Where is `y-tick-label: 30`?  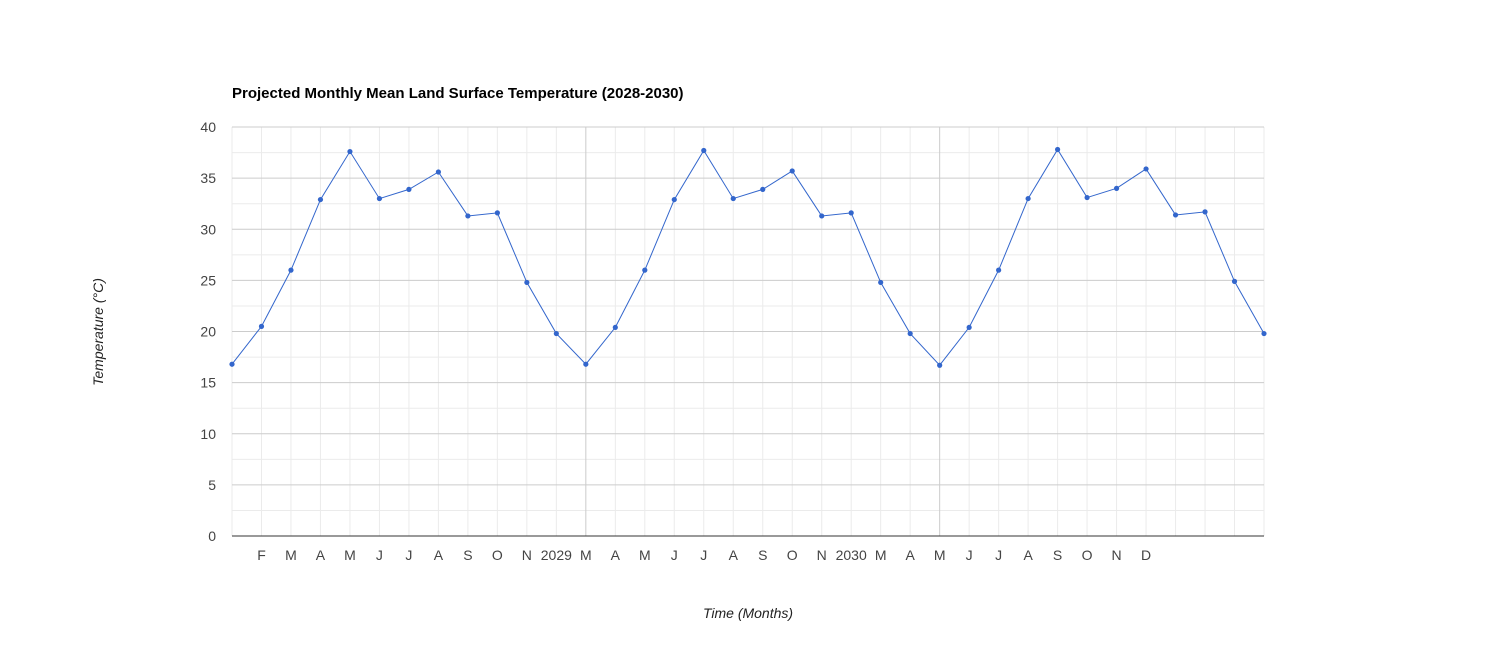 y-tick-label: 30 is located at coordinates (208, 229).